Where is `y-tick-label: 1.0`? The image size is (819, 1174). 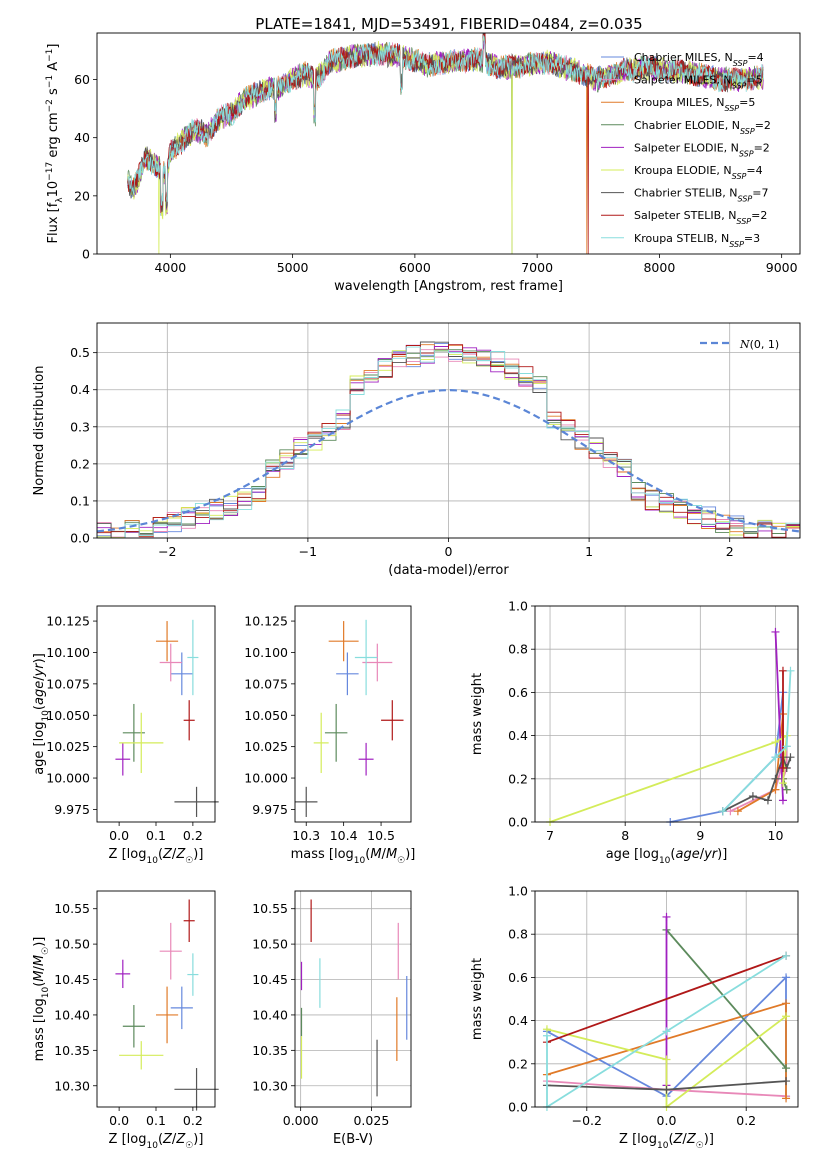
y-tick-label: 1.0 is located at coordinates (518, 606).